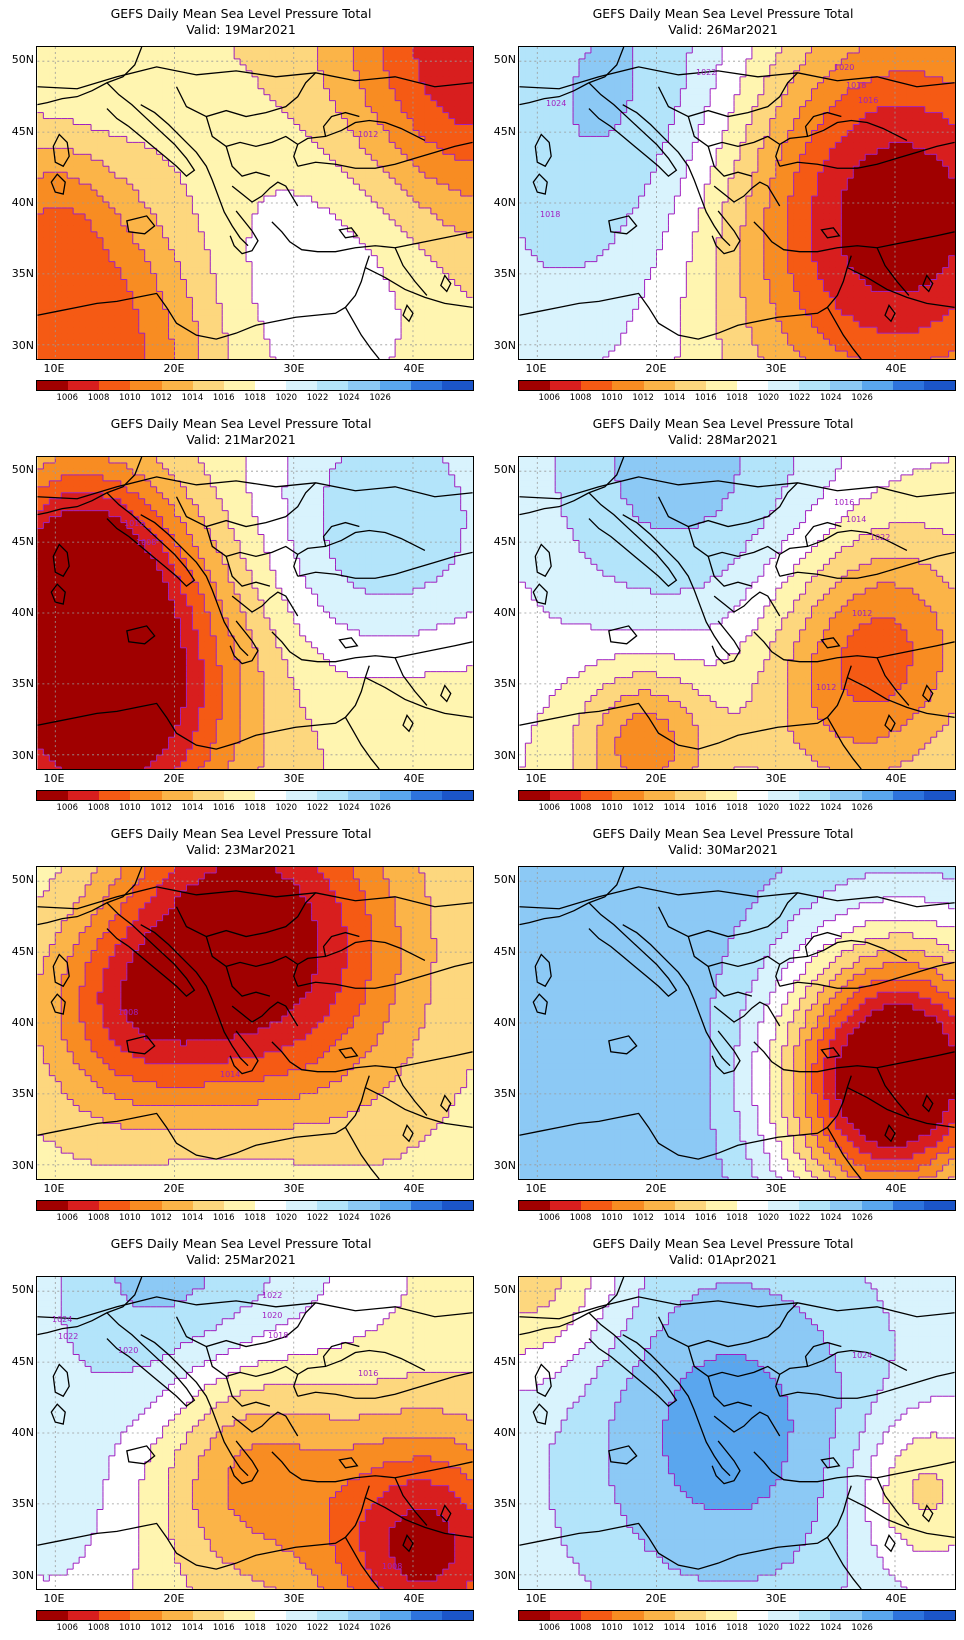 The width and height of the screenshot is (964, 1640). What do you see at coordinates (612, 808) in the screenshot?
I see `colorbar-label: 1010` at bounding box center [612, 808].